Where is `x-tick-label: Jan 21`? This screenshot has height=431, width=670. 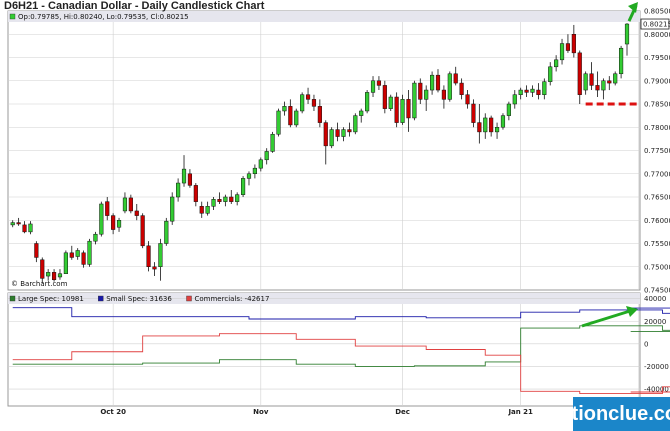
x-tick-label: Jan 21 is located at coordinates (520, 412).